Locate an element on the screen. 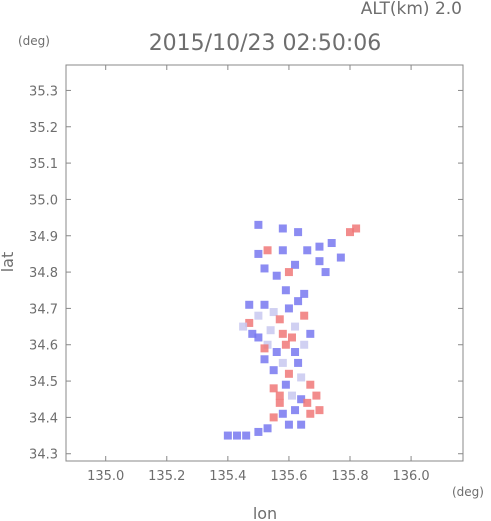  x-tick-label: 135.0 is located at coordinates (105, 476).